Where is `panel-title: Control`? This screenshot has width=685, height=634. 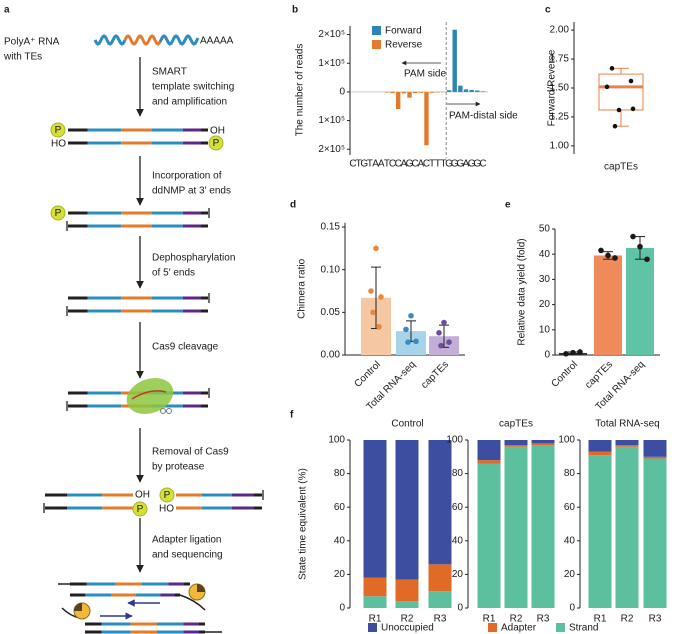 panel-title: Control is located at coordinates (407, 424).